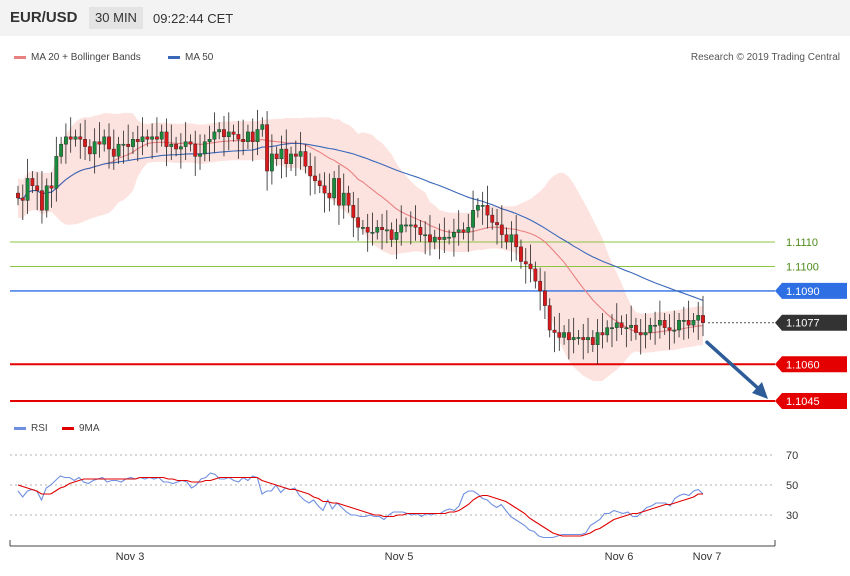 This screenshot has height=576, width=850. Describe the element at coordinates (360, 505) in the screenshot. I see `rsi-line` at that location.